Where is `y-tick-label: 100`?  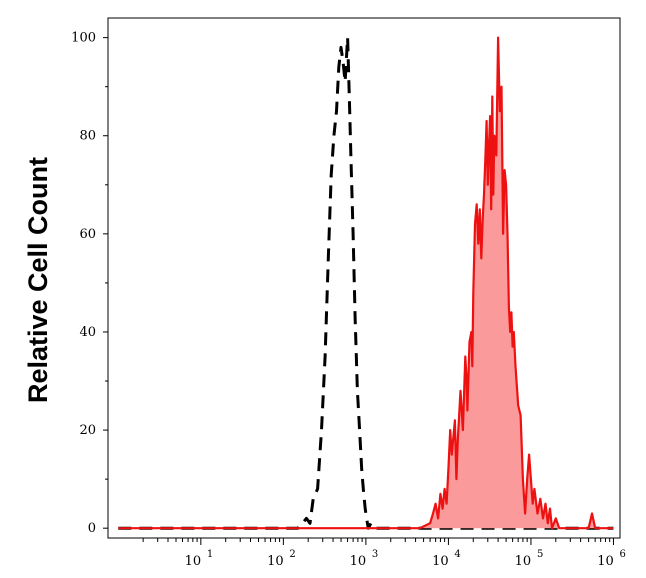
y-tick-label: 100 is located at coordinates (83, 38).